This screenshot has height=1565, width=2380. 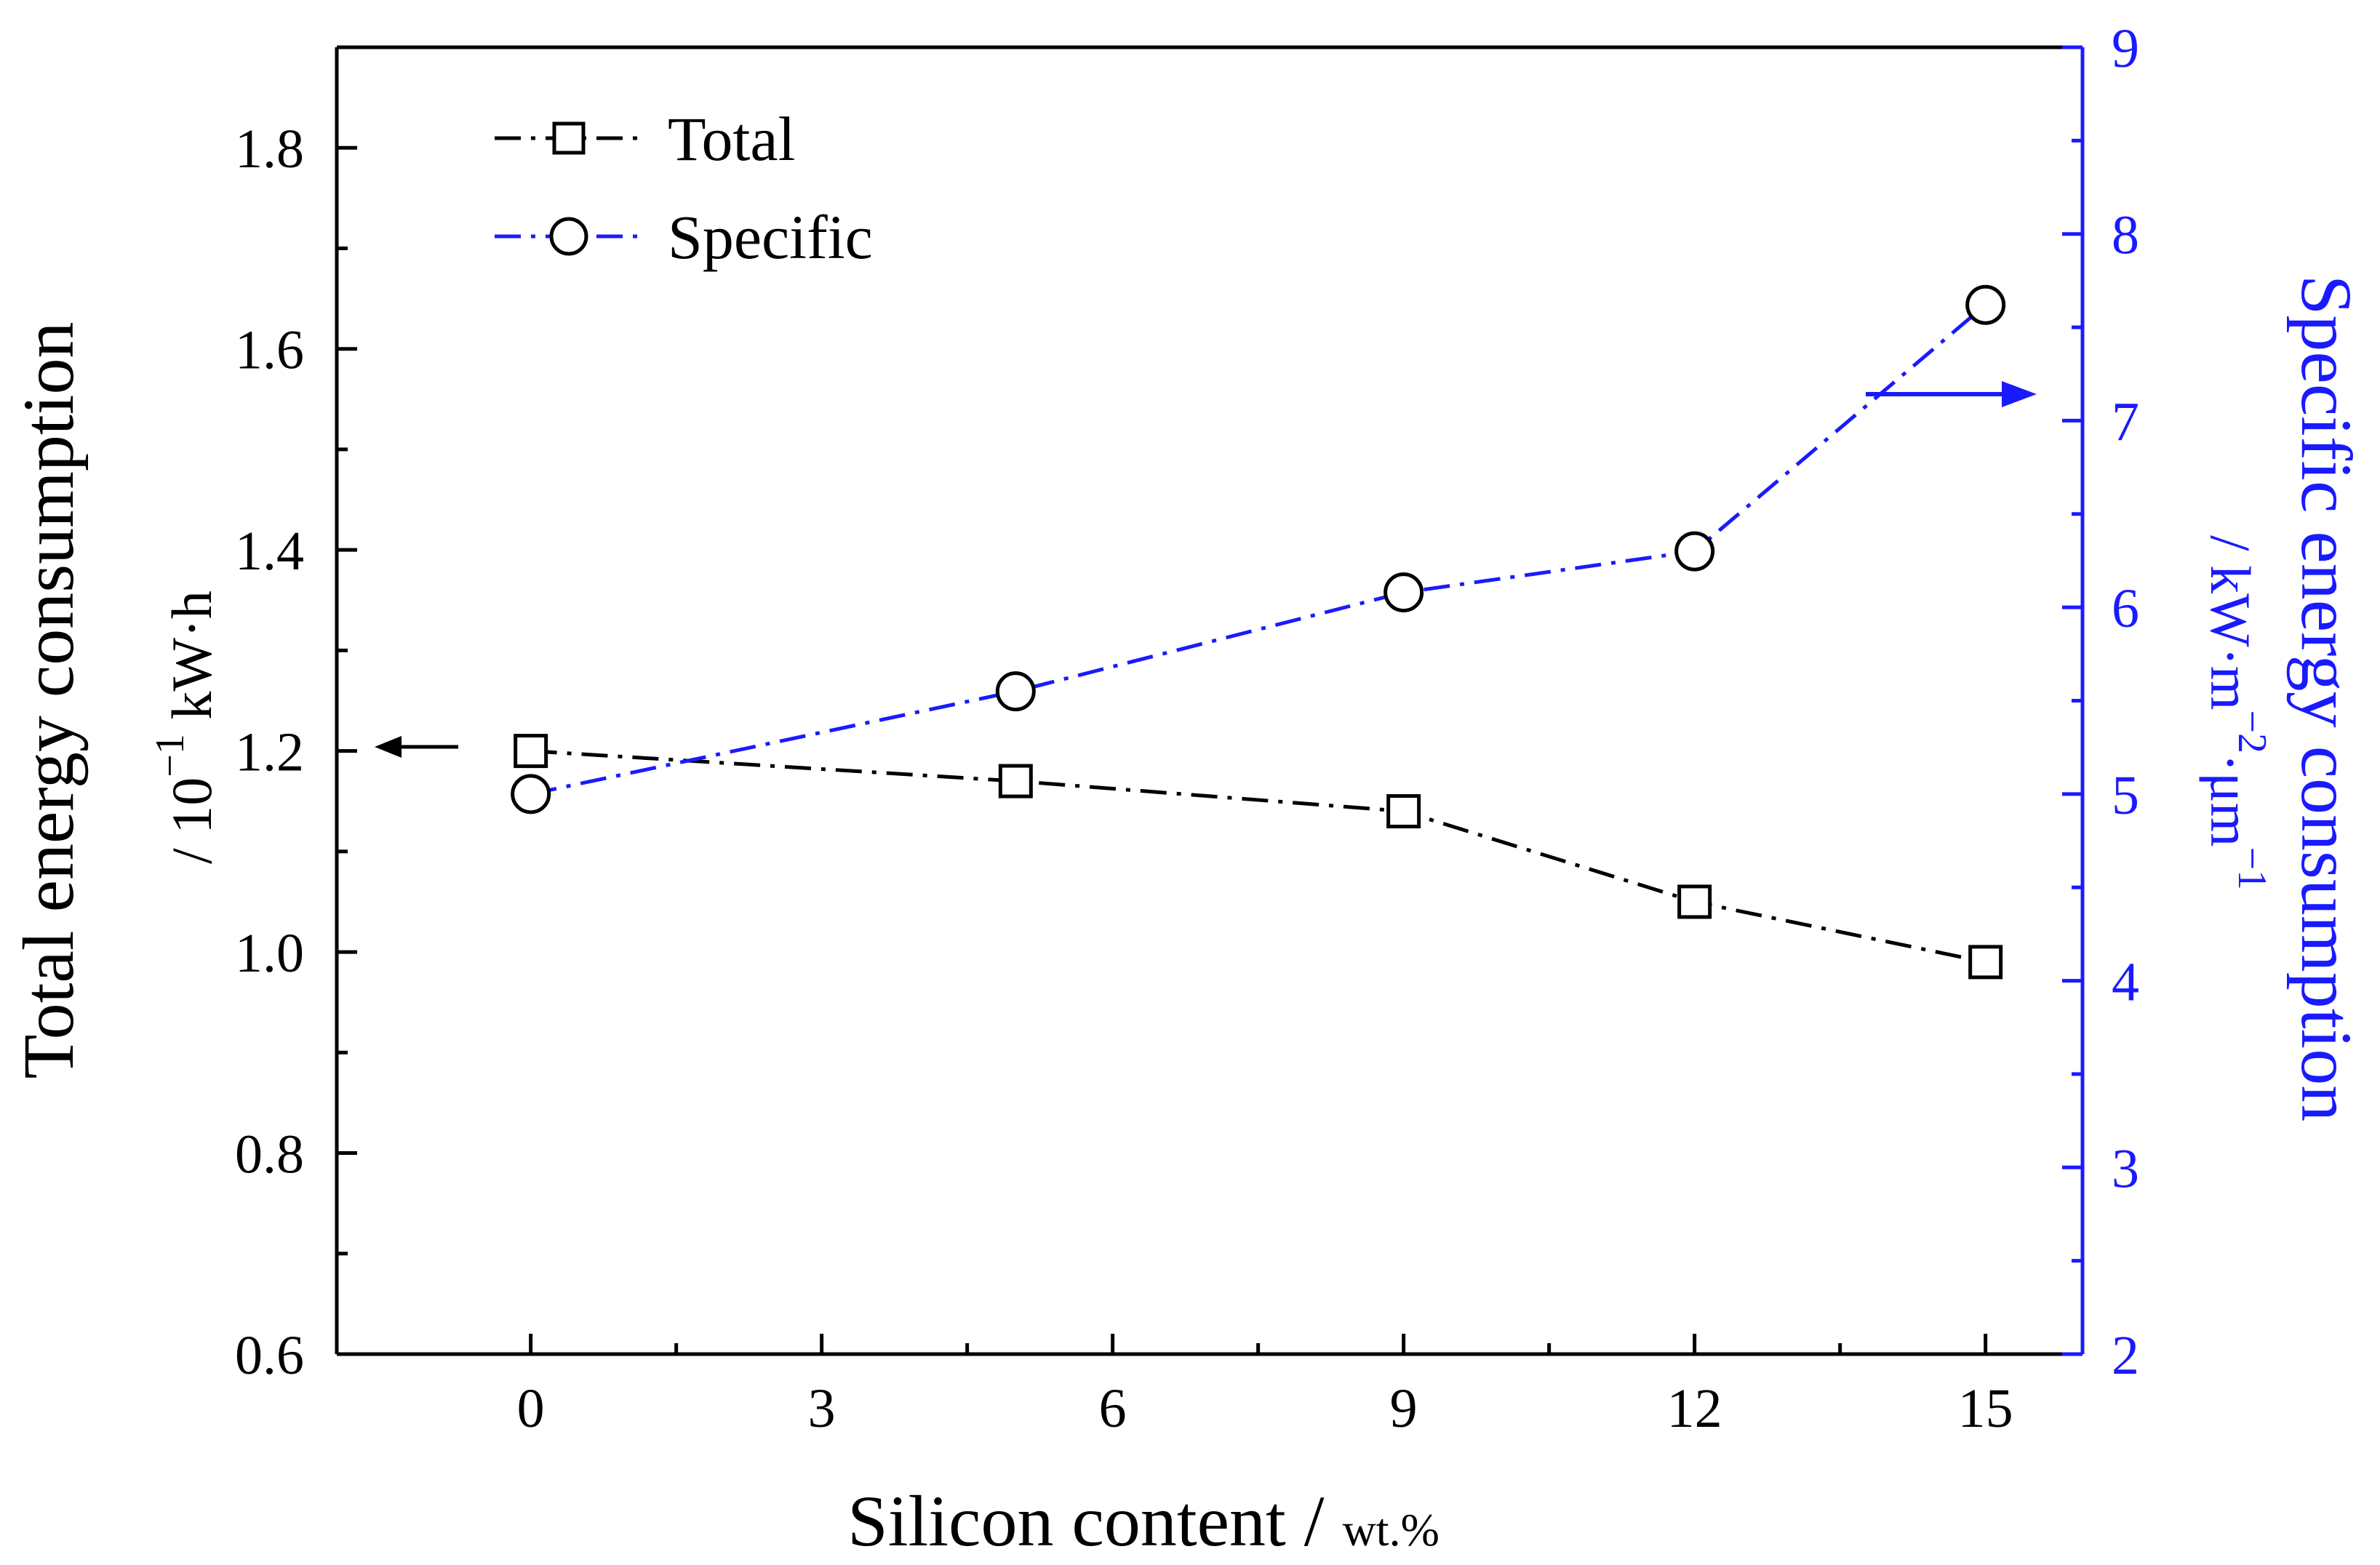 I want to click on legend-item-total: Total, so click(x=645, y=139).